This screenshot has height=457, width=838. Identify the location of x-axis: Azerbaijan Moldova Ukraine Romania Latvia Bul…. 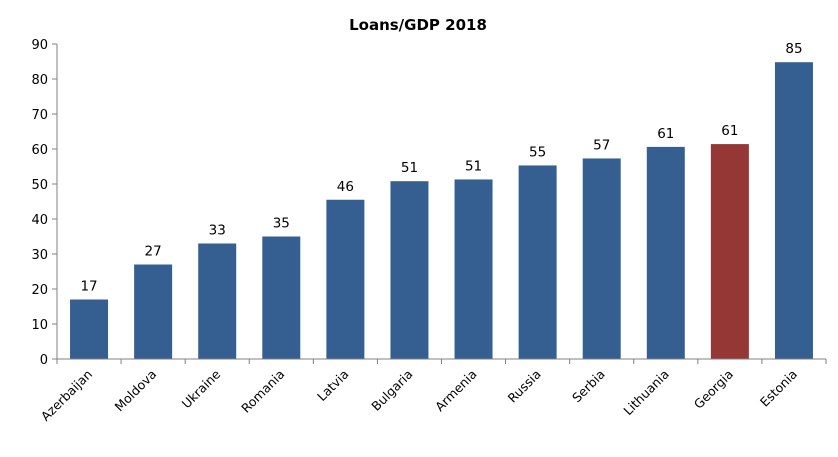
(432, 391).